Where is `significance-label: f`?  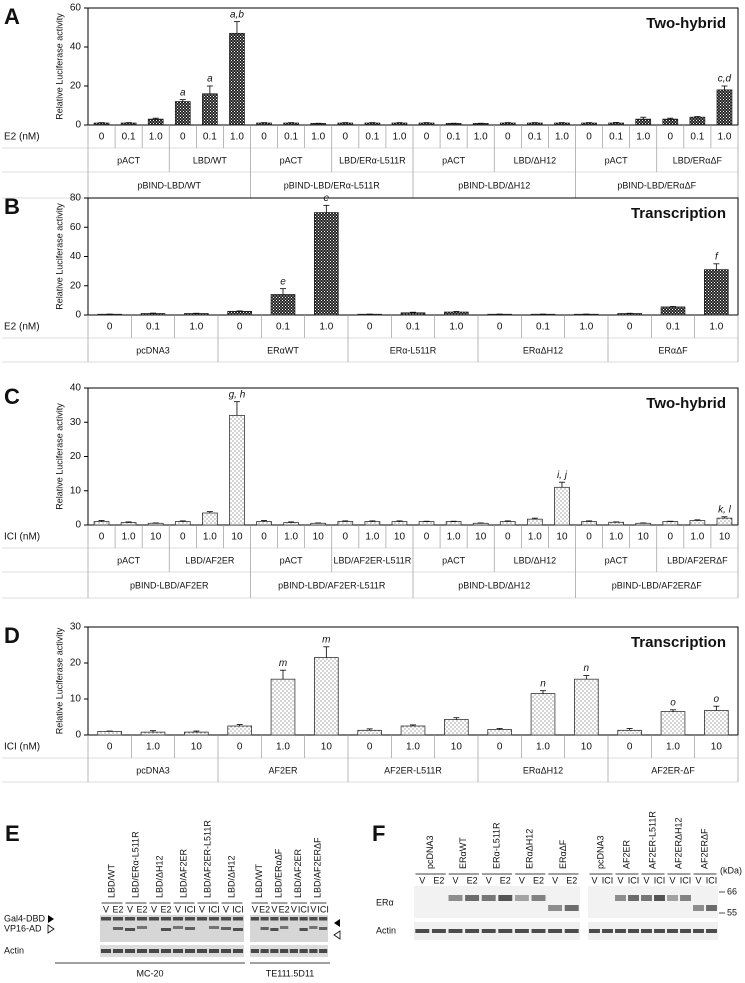 significance-label: f is located at coordinates (717, 256).